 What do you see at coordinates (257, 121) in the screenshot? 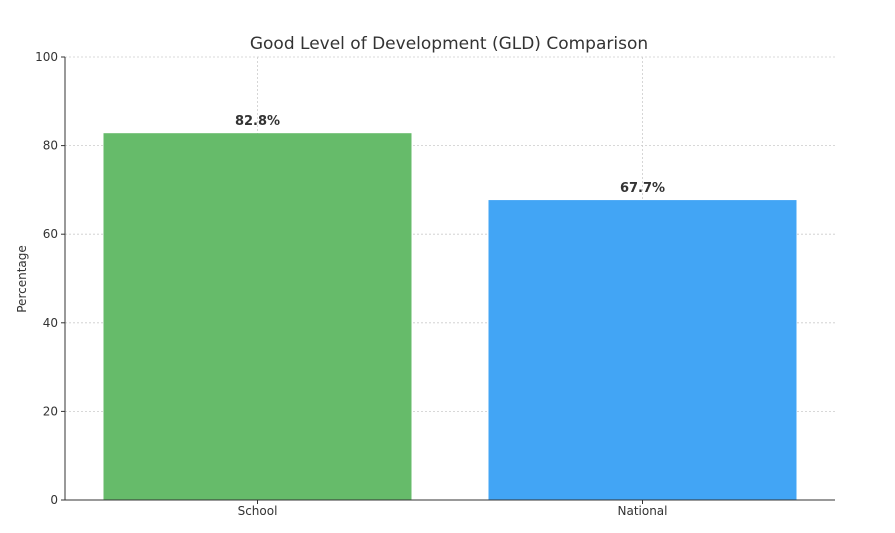
I see `data-label: 82.8%` at bounding box center [257, 121].